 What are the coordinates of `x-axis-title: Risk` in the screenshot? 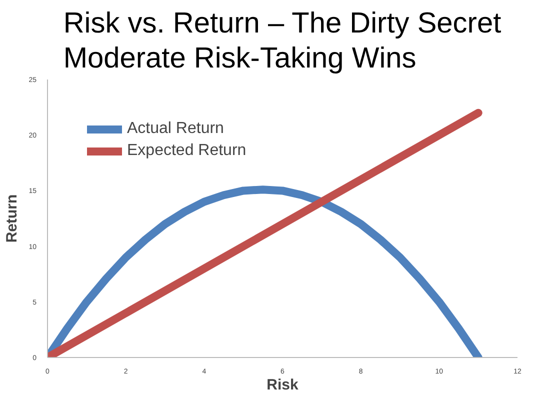 It's located at (282, 385).